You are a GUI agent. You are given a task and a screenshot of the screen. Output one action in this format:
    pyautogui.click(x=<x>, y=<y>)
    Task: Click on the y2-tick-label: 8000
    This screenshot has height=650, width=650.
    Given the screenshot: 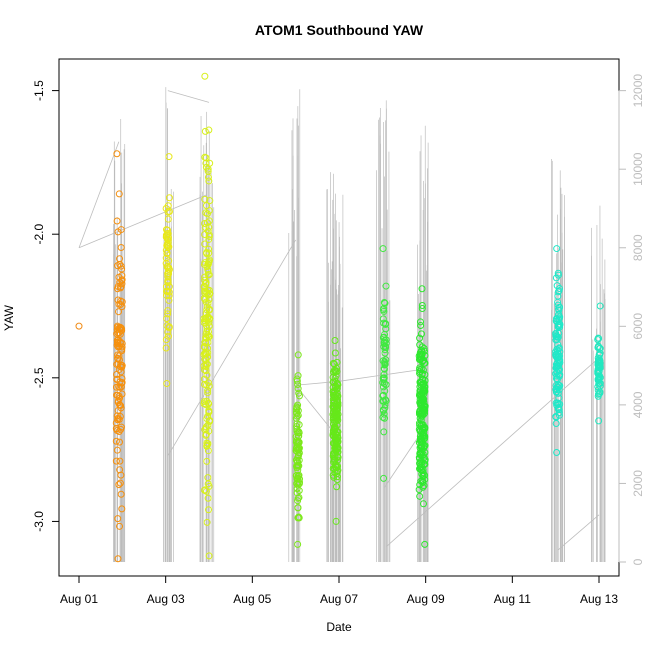 What is the action you would take?
    pyautogui.click(x=638, y=247)
    